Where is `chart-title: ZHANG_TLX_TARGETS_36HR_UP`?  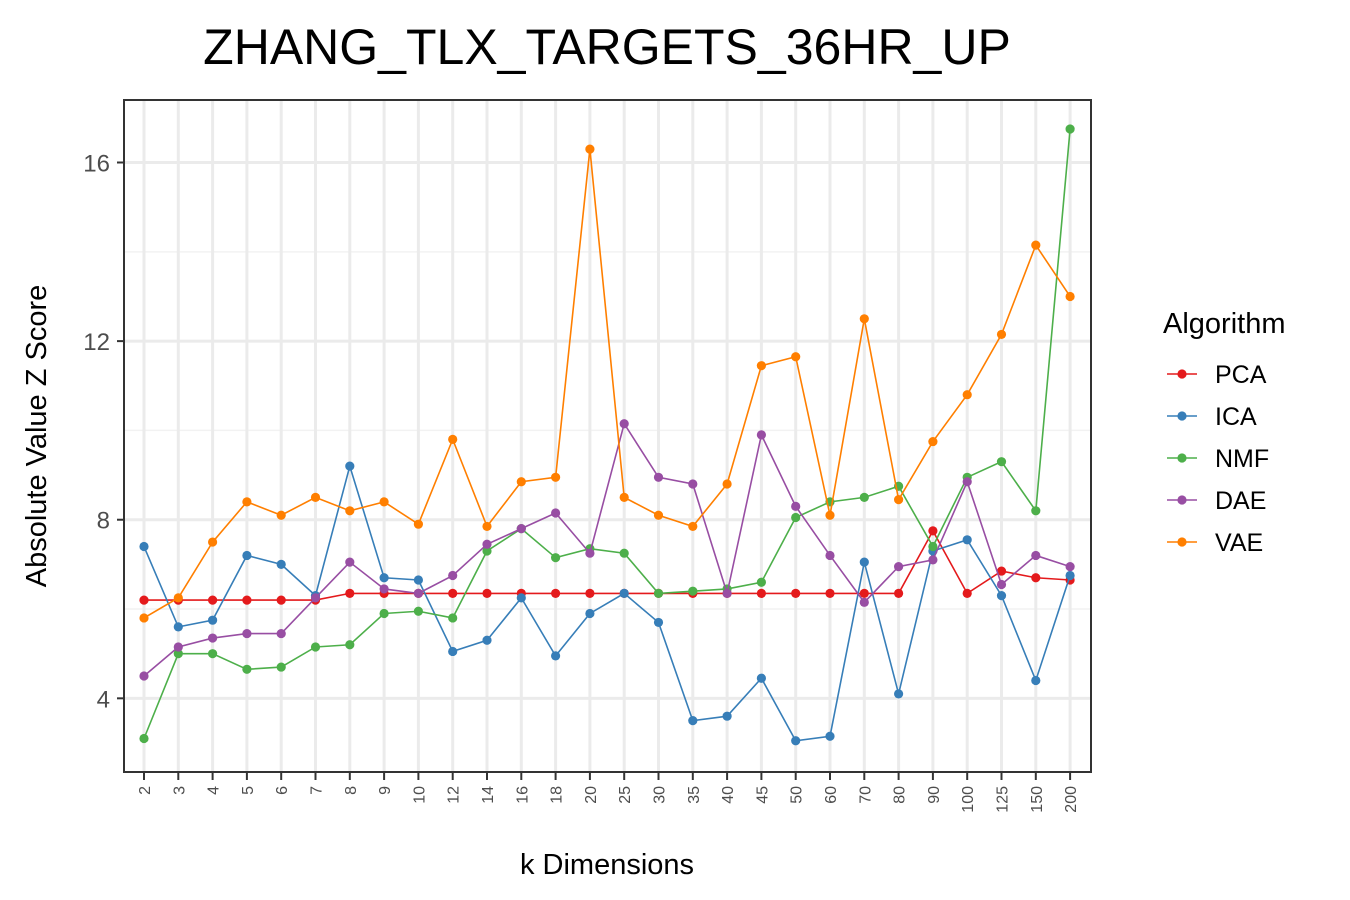
chart-title: ZHANG_TLX_TARGETS_36HR_UP is located at coordinates (607, 47).